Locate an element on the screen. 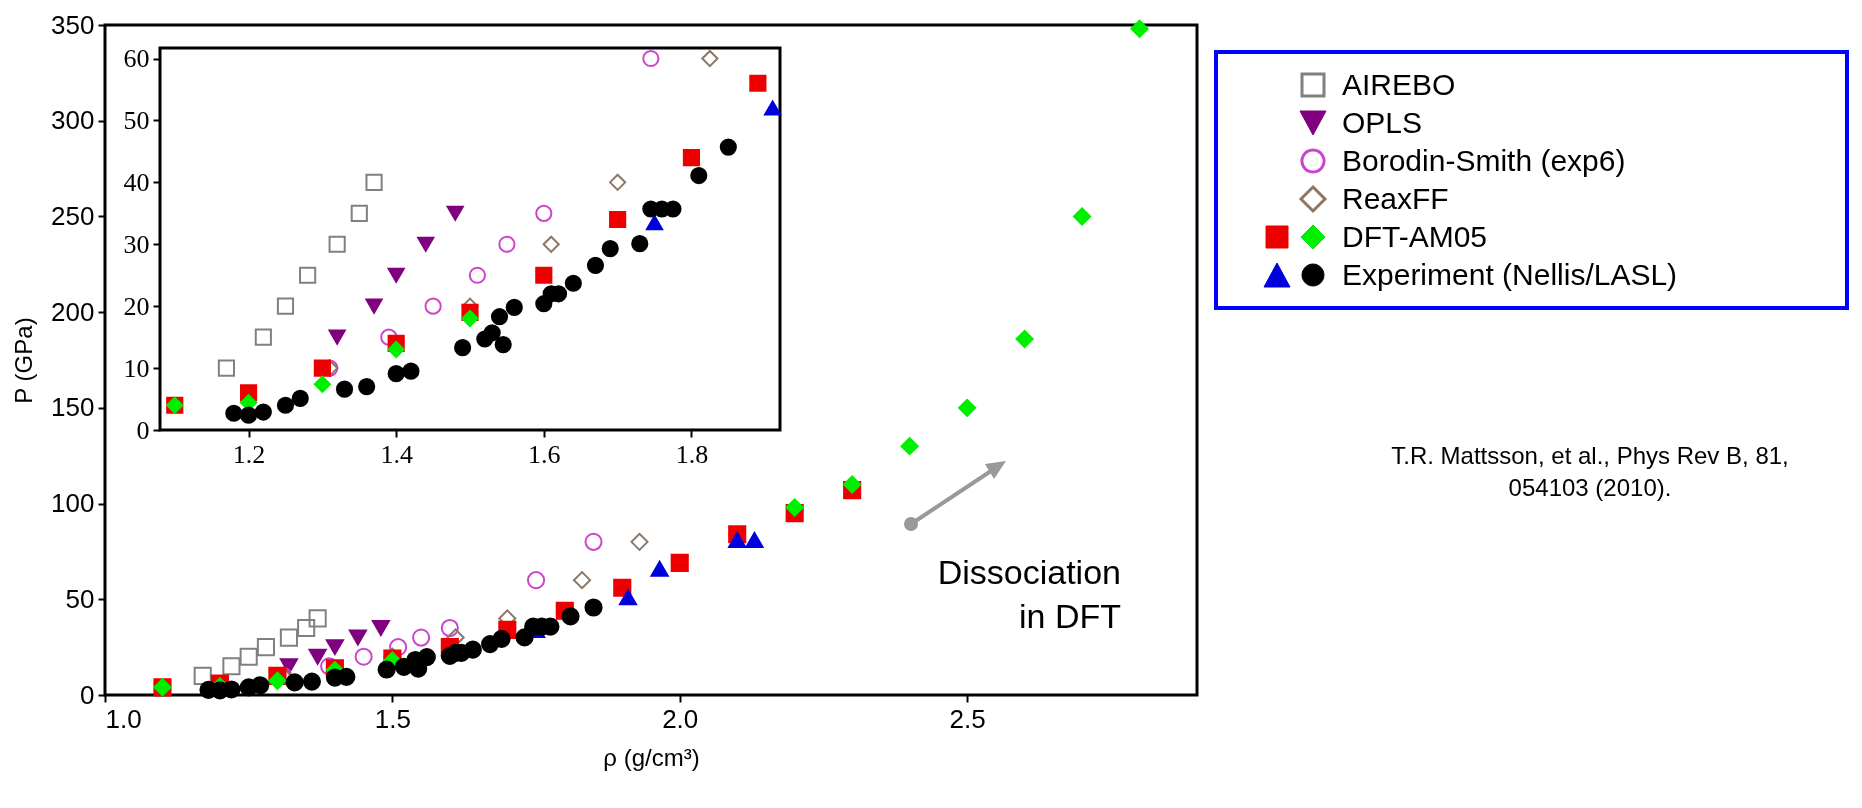 This screenshot has width=1862, height=808. x-tick-label: 2.5 is located at coordinates (967, 718).